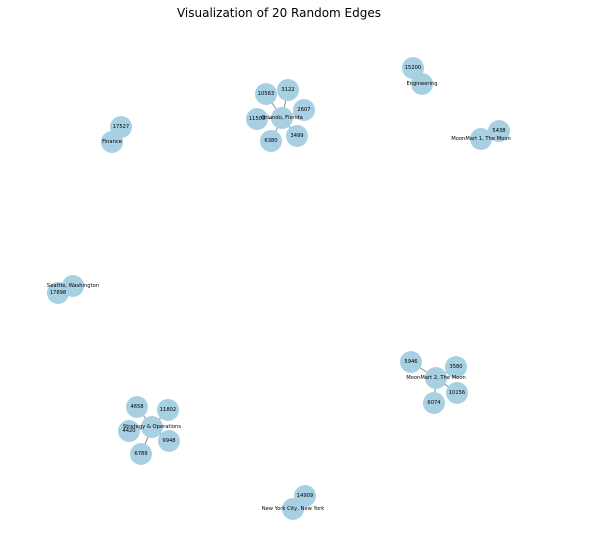  I want to click on node-label: 11802, so click(168, 410).